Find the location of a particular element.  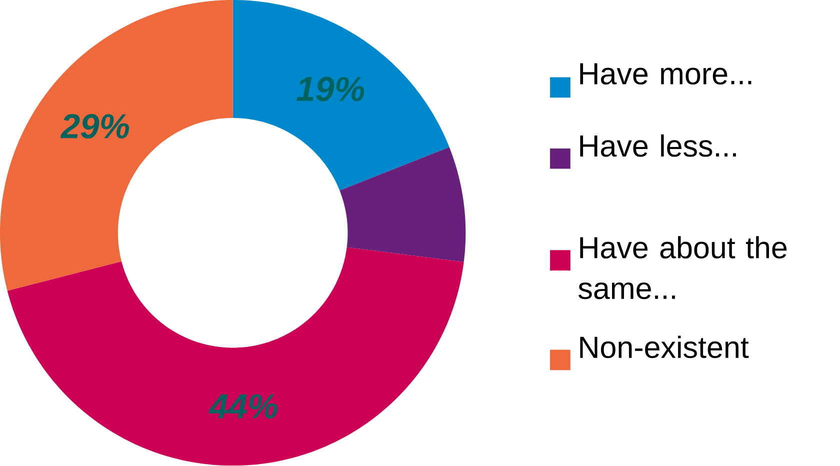

data-label: 29% is located at coordinates (95, 126).